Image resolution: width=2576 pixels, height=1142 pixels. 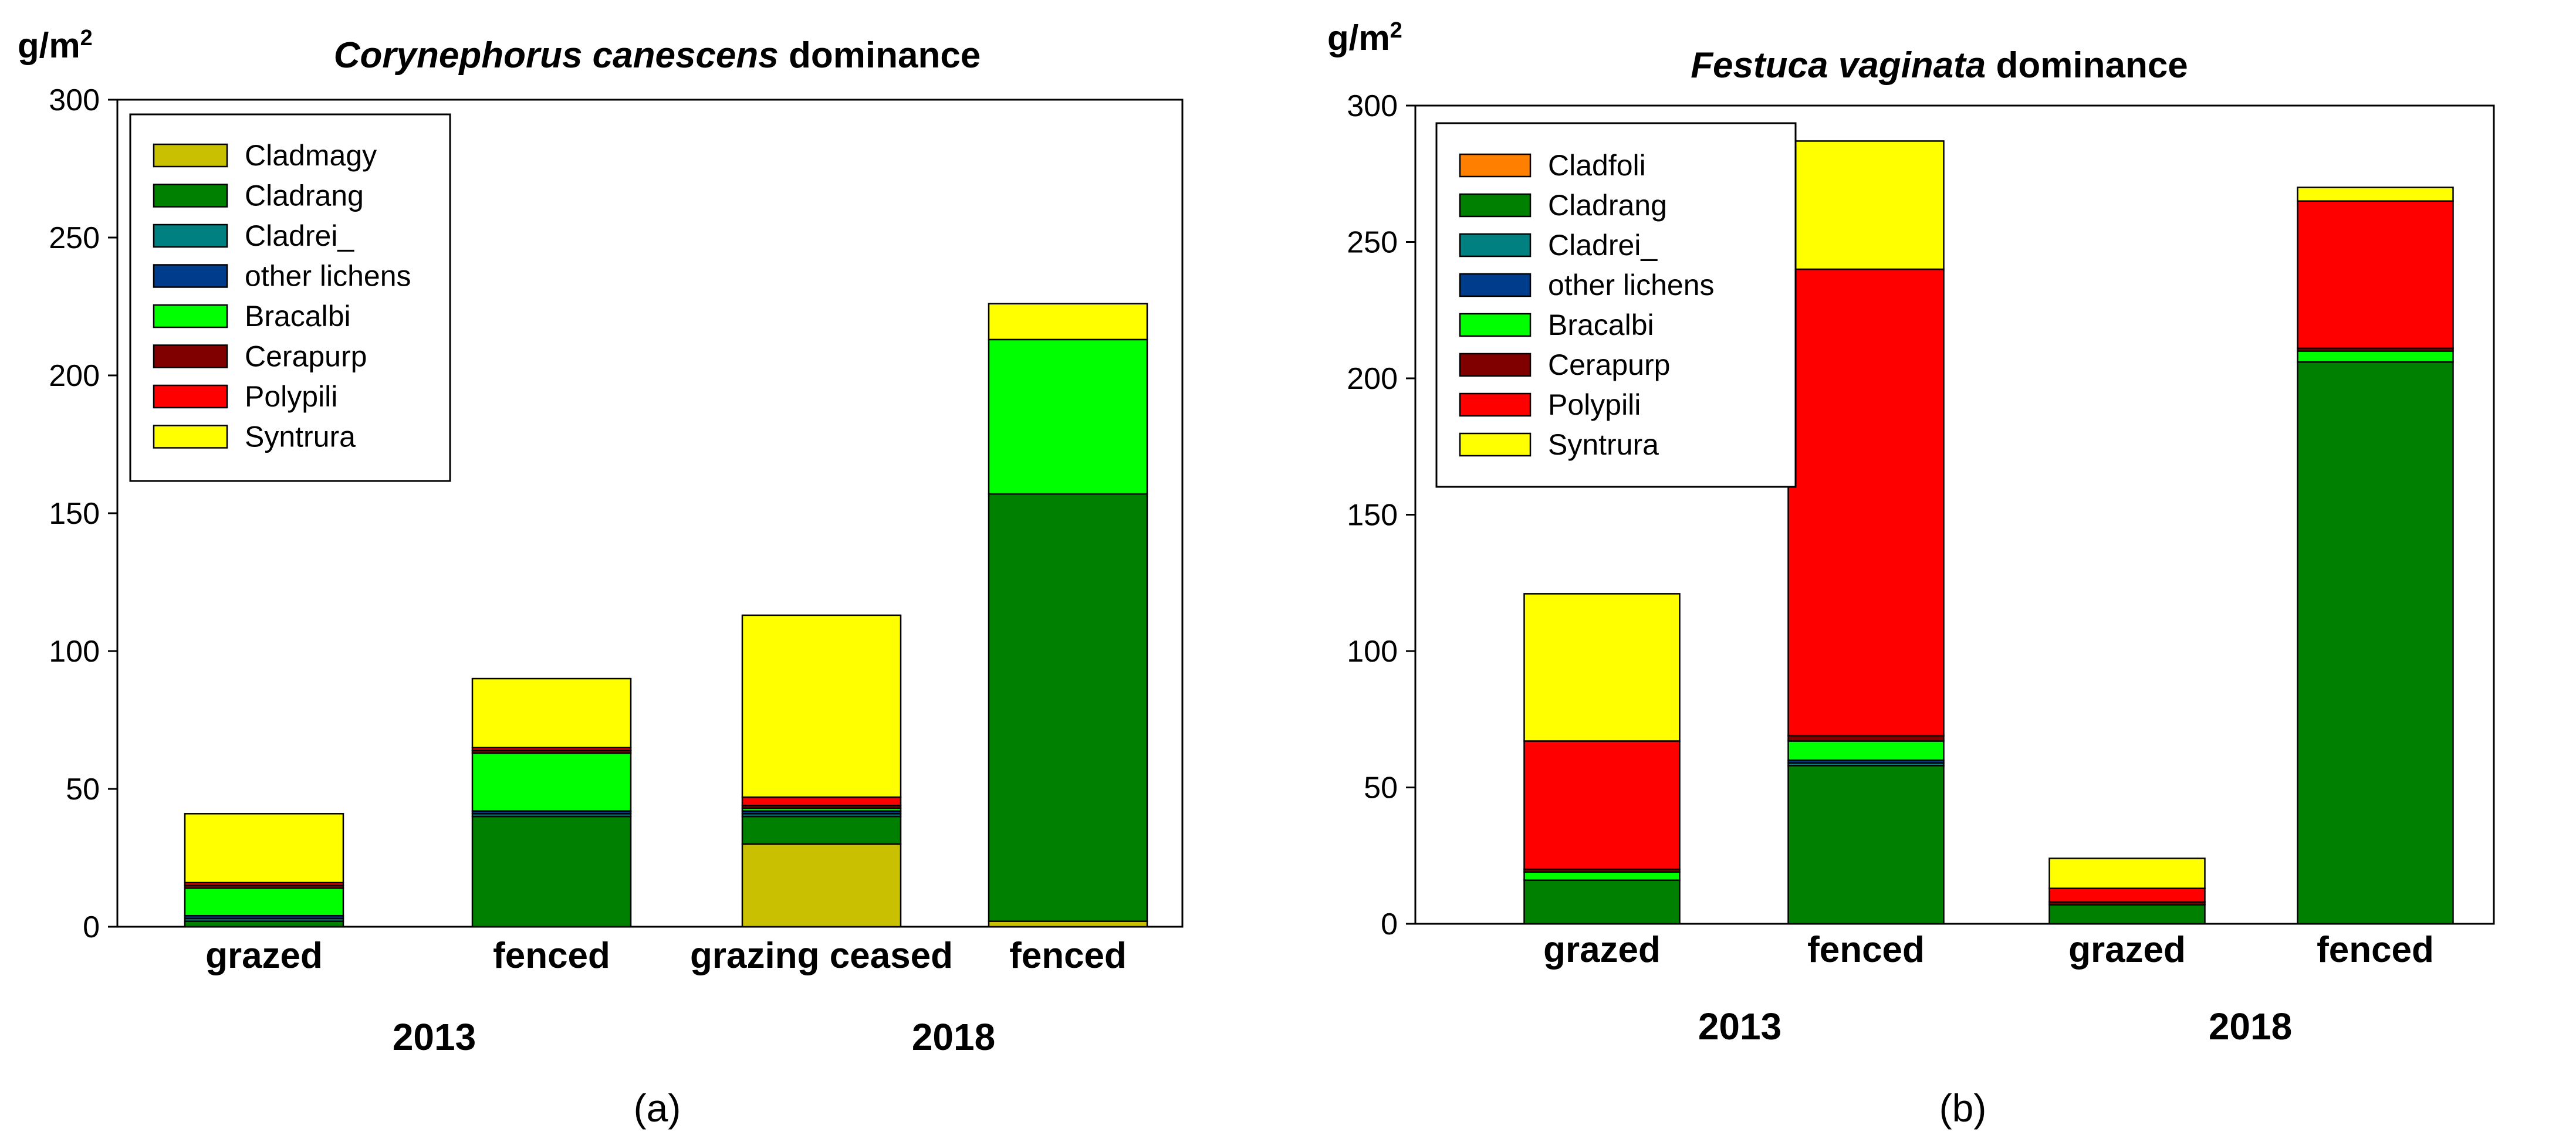 I want to click on panel-label-b: (b), so click(x=1963, y=1108).